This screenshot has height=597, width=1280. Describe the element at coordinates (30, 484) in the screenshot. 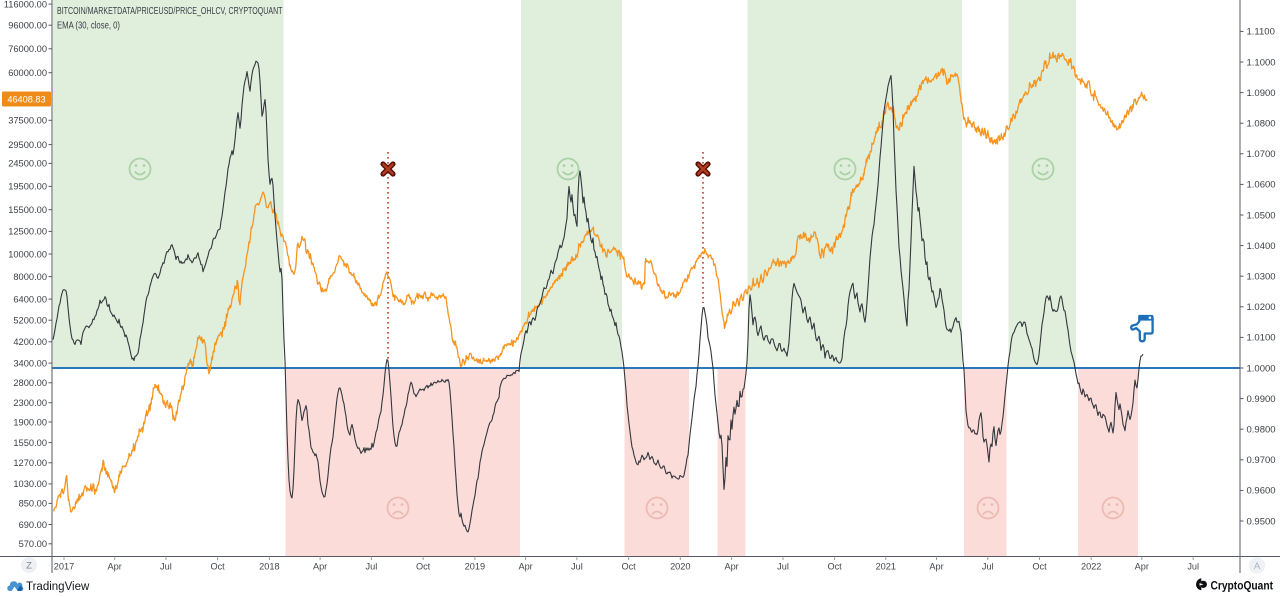

I see `svg-text: 1030.00` at that location.